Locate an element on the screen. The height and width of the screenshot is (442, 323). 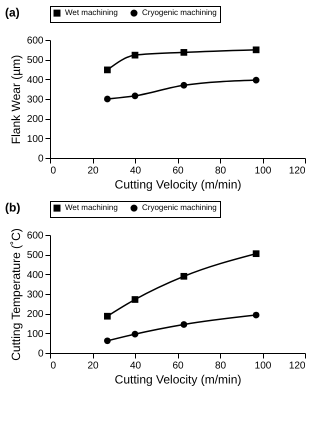
chart-title: (b) is located at coordinates (12, 207).